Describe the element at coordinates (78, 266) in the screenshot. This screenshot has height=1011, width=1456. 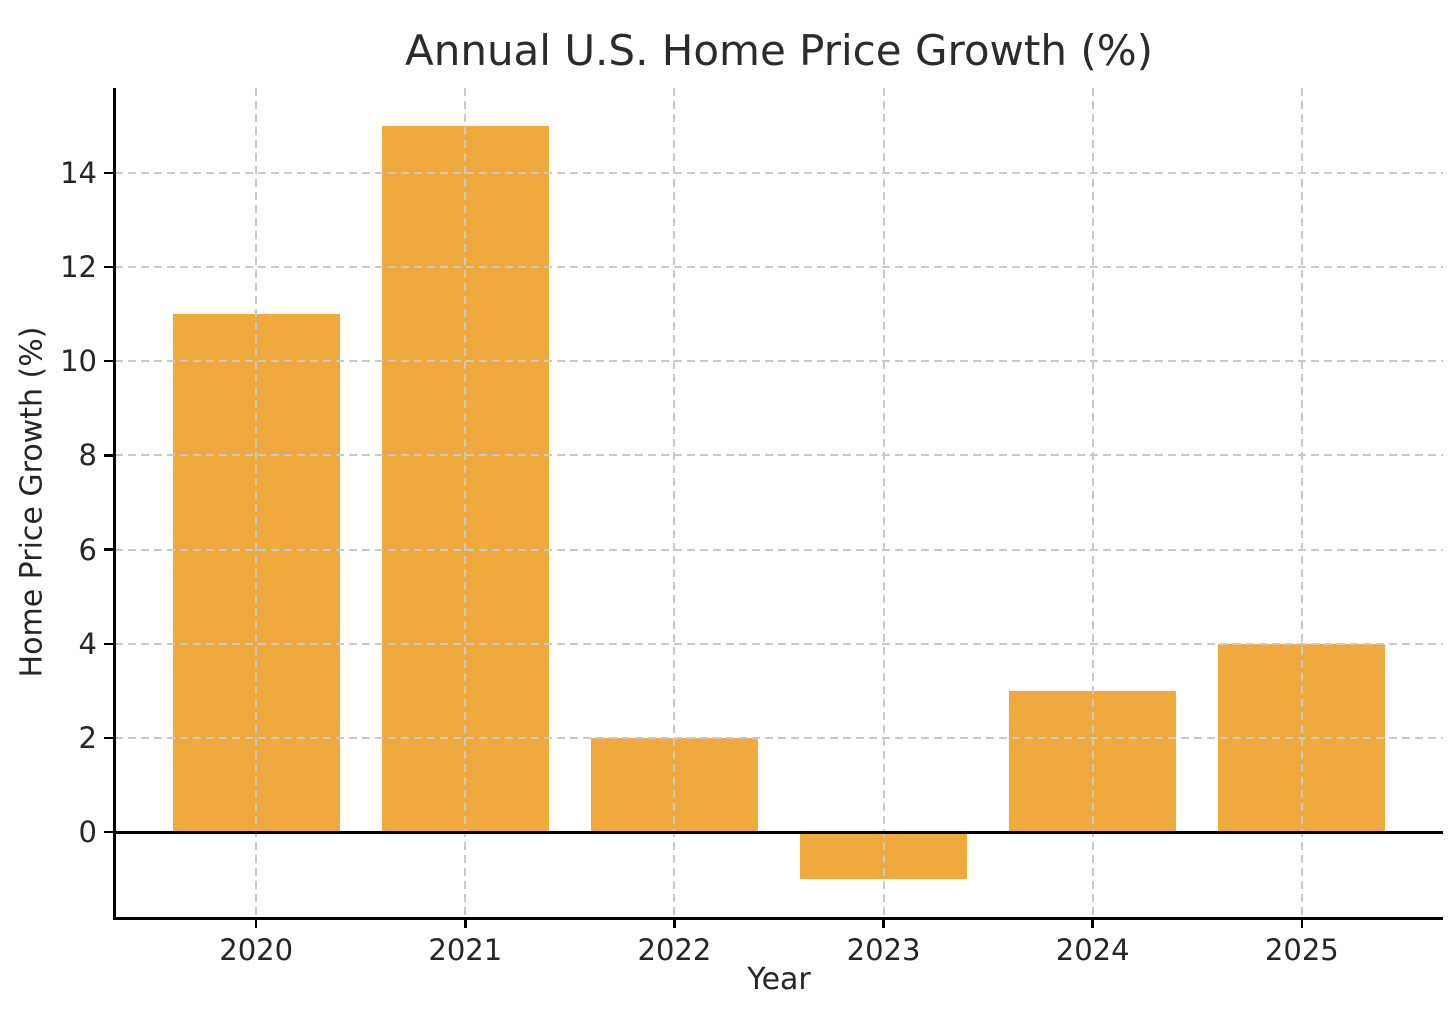
I see `y-tick-label: 12` at that location.